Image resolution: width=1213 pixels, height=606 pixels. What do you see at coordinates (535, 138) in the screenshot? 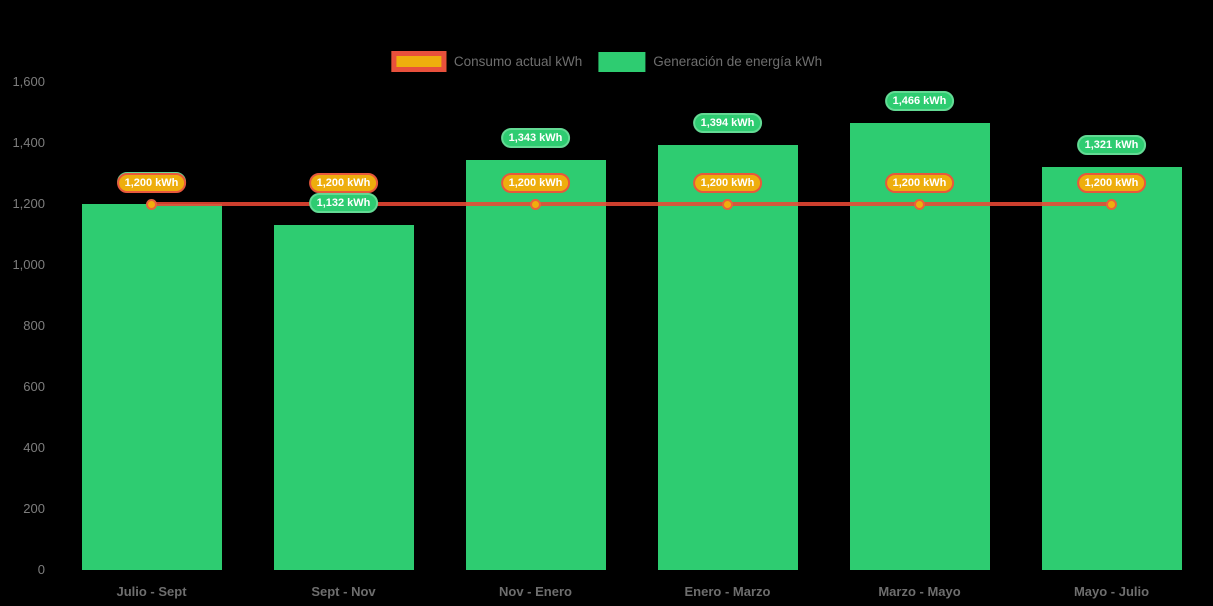
I see `generation-value-label: 1,343 kWh` at bounding box center [535, 138].